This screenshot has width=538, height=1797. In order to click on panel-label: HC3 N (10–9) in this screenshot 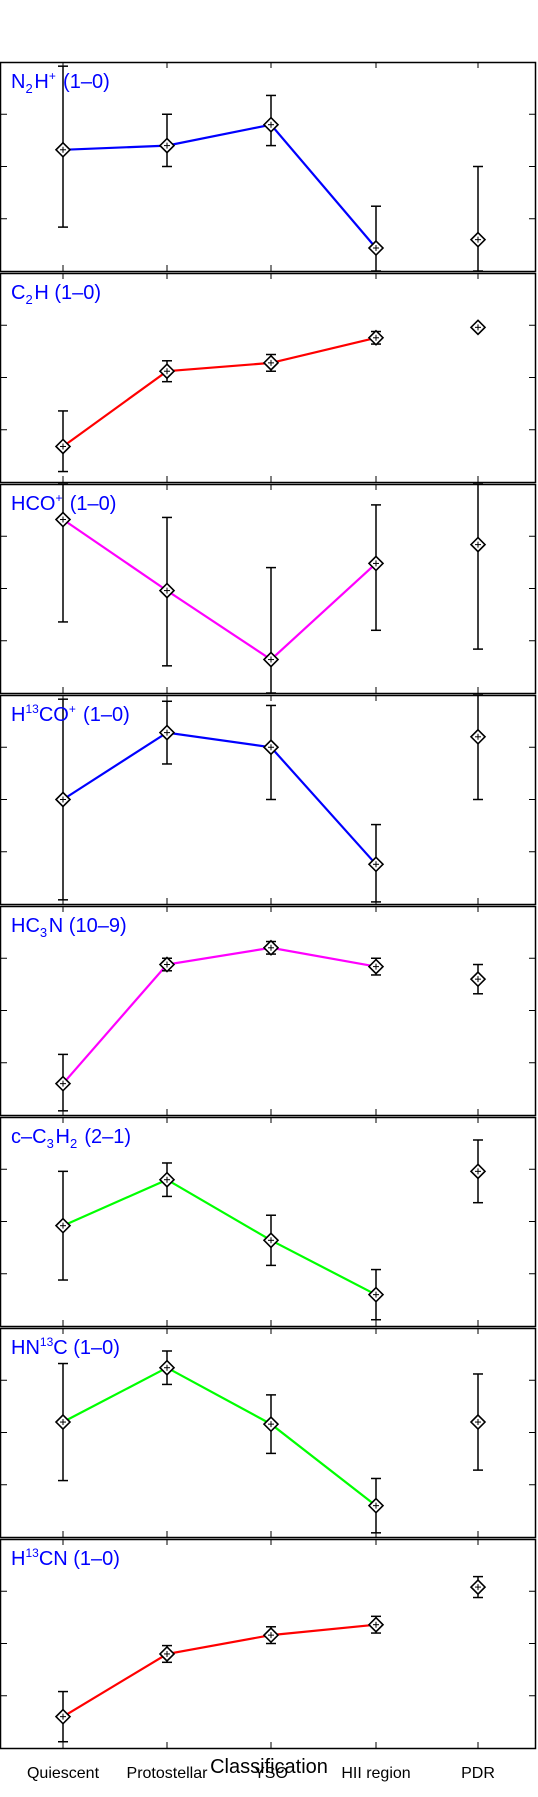, I will do `click(69, 927)`.